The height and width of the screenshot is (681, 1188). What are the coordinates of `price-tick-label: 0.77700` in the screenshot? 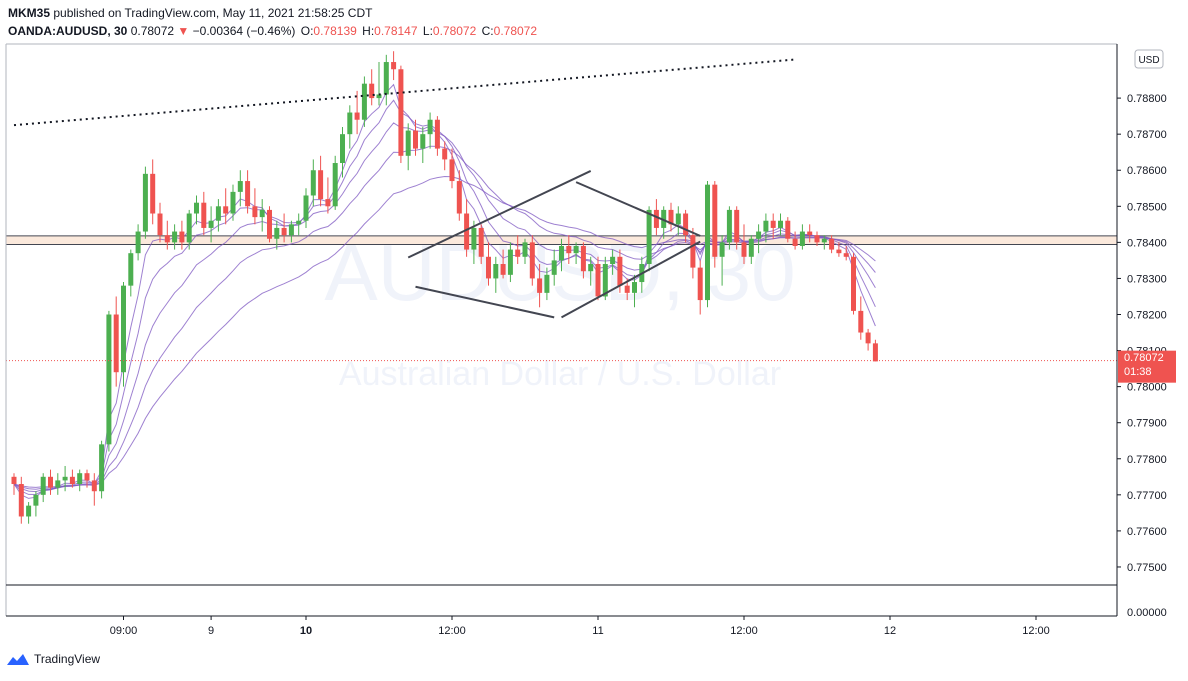 It's located at (1147, 496).